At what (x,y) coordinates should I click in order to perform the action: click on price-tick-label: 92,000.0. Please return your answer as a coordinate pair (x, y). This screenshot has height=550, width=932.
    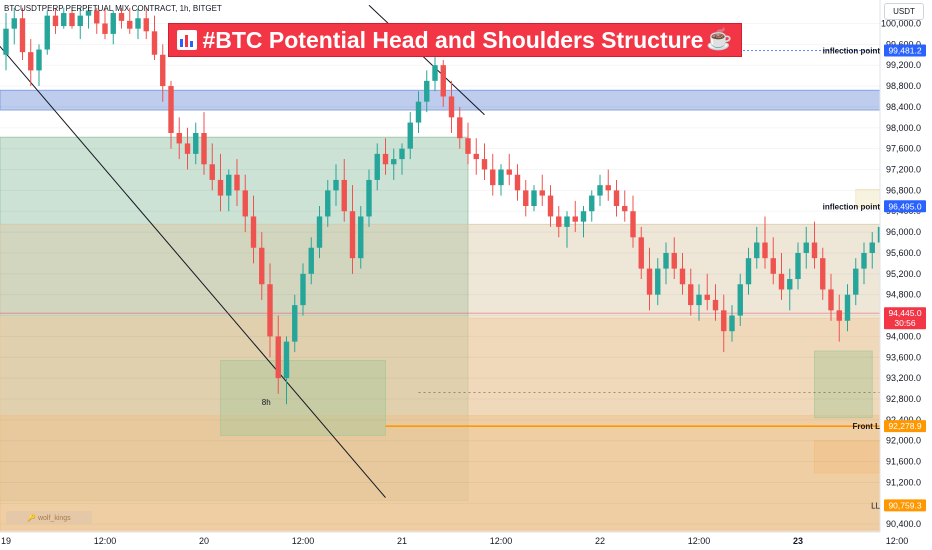
    Looking at the image, I should click on (903, 441).